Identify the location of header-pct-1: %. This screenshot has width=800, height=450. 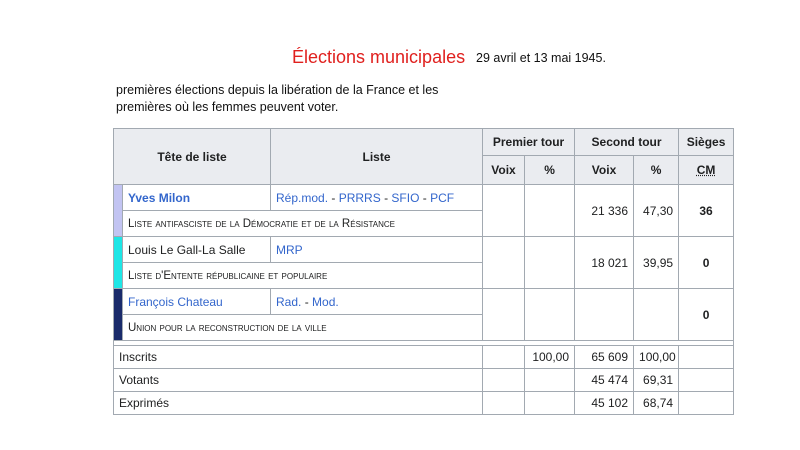
(550, 170).